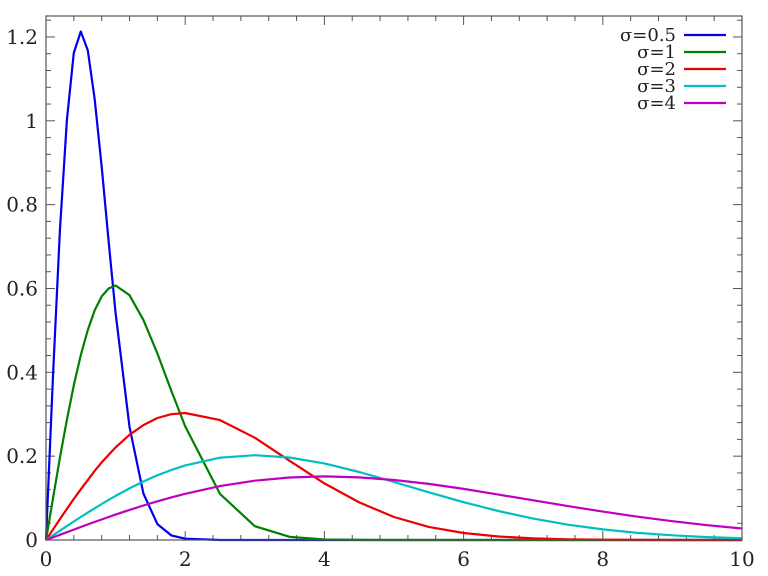 This screenshot has width=768, height=576. I want to click on x-tick-label: 6, so click(463, 559).